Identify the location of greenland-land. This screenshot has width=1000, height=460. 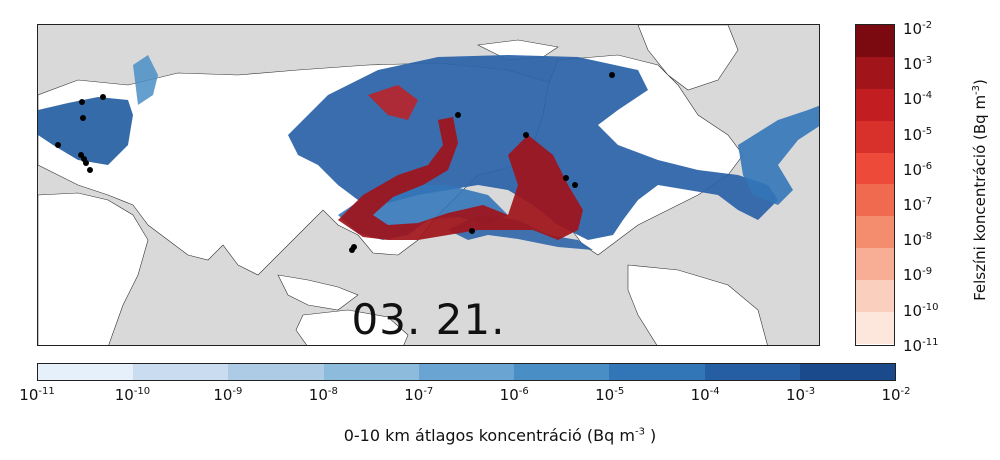
(688, 58).